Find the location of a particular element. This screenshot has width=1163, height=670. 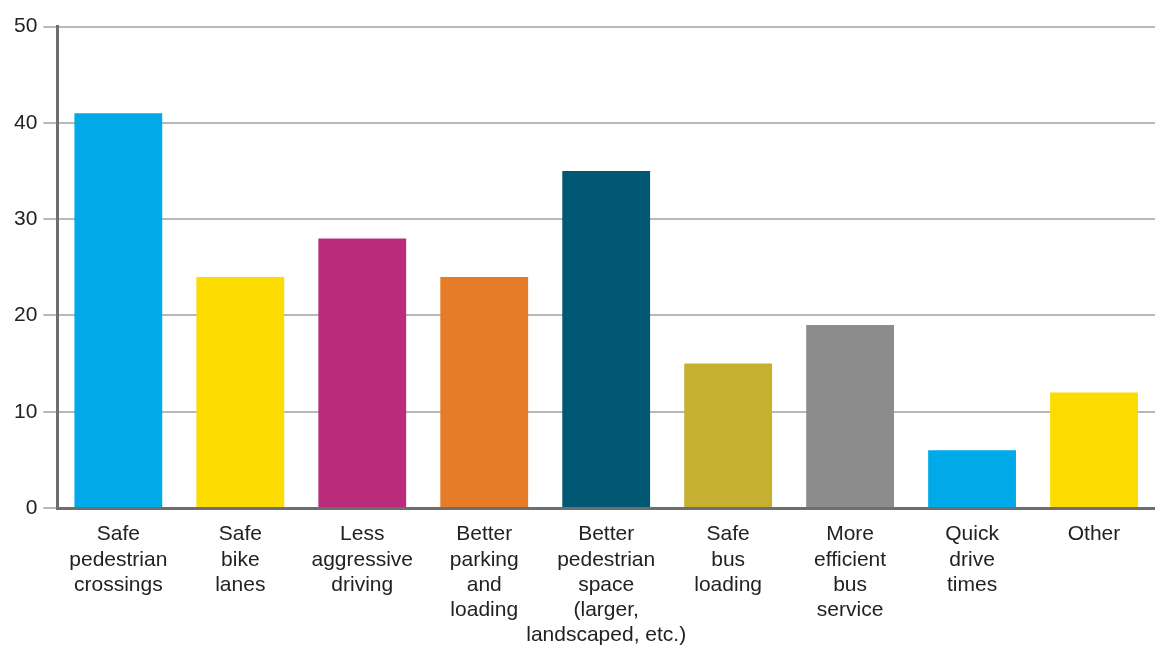

x-tick-label: Better parking and loading is located at coordinates (484, 570).